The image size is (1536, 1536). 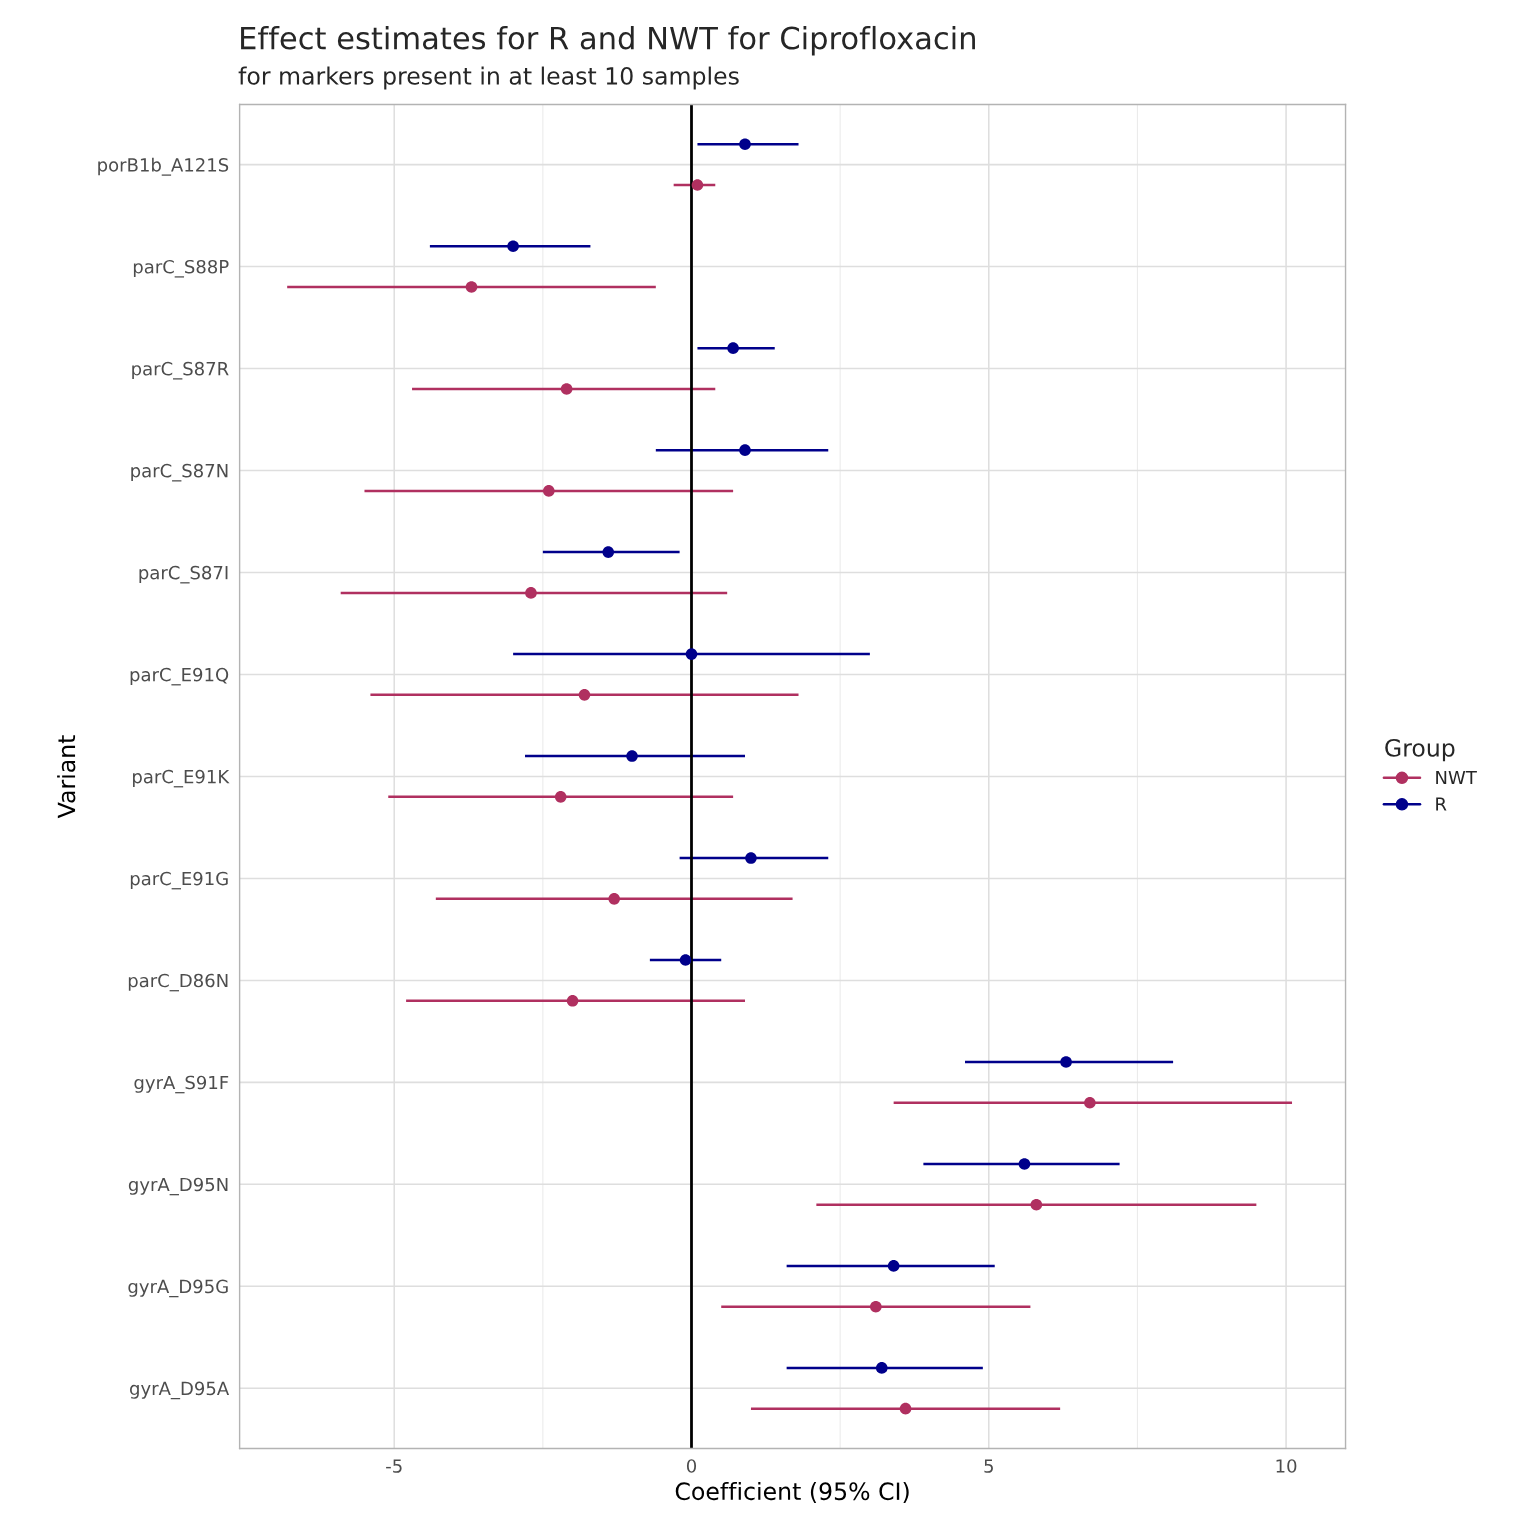 I want to click on y-tick-label: parC_E91G, so click(x=179, y=880).